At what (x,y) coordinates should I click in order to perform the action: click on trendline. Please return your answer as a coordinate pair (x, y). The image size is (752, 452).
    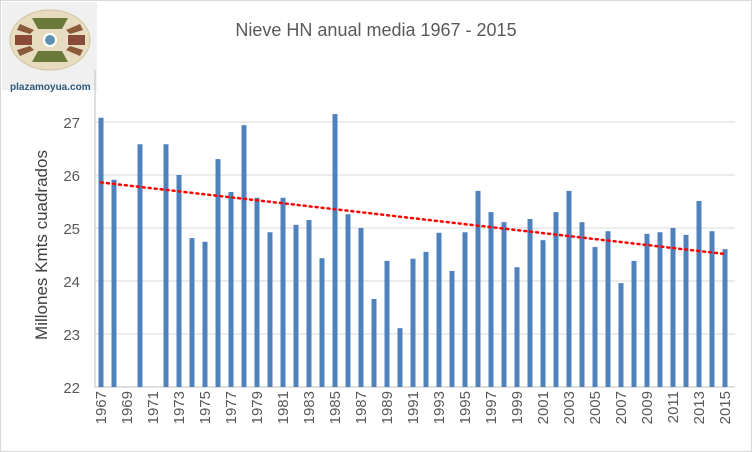
    Looking at the image, I should click on (413, 218).